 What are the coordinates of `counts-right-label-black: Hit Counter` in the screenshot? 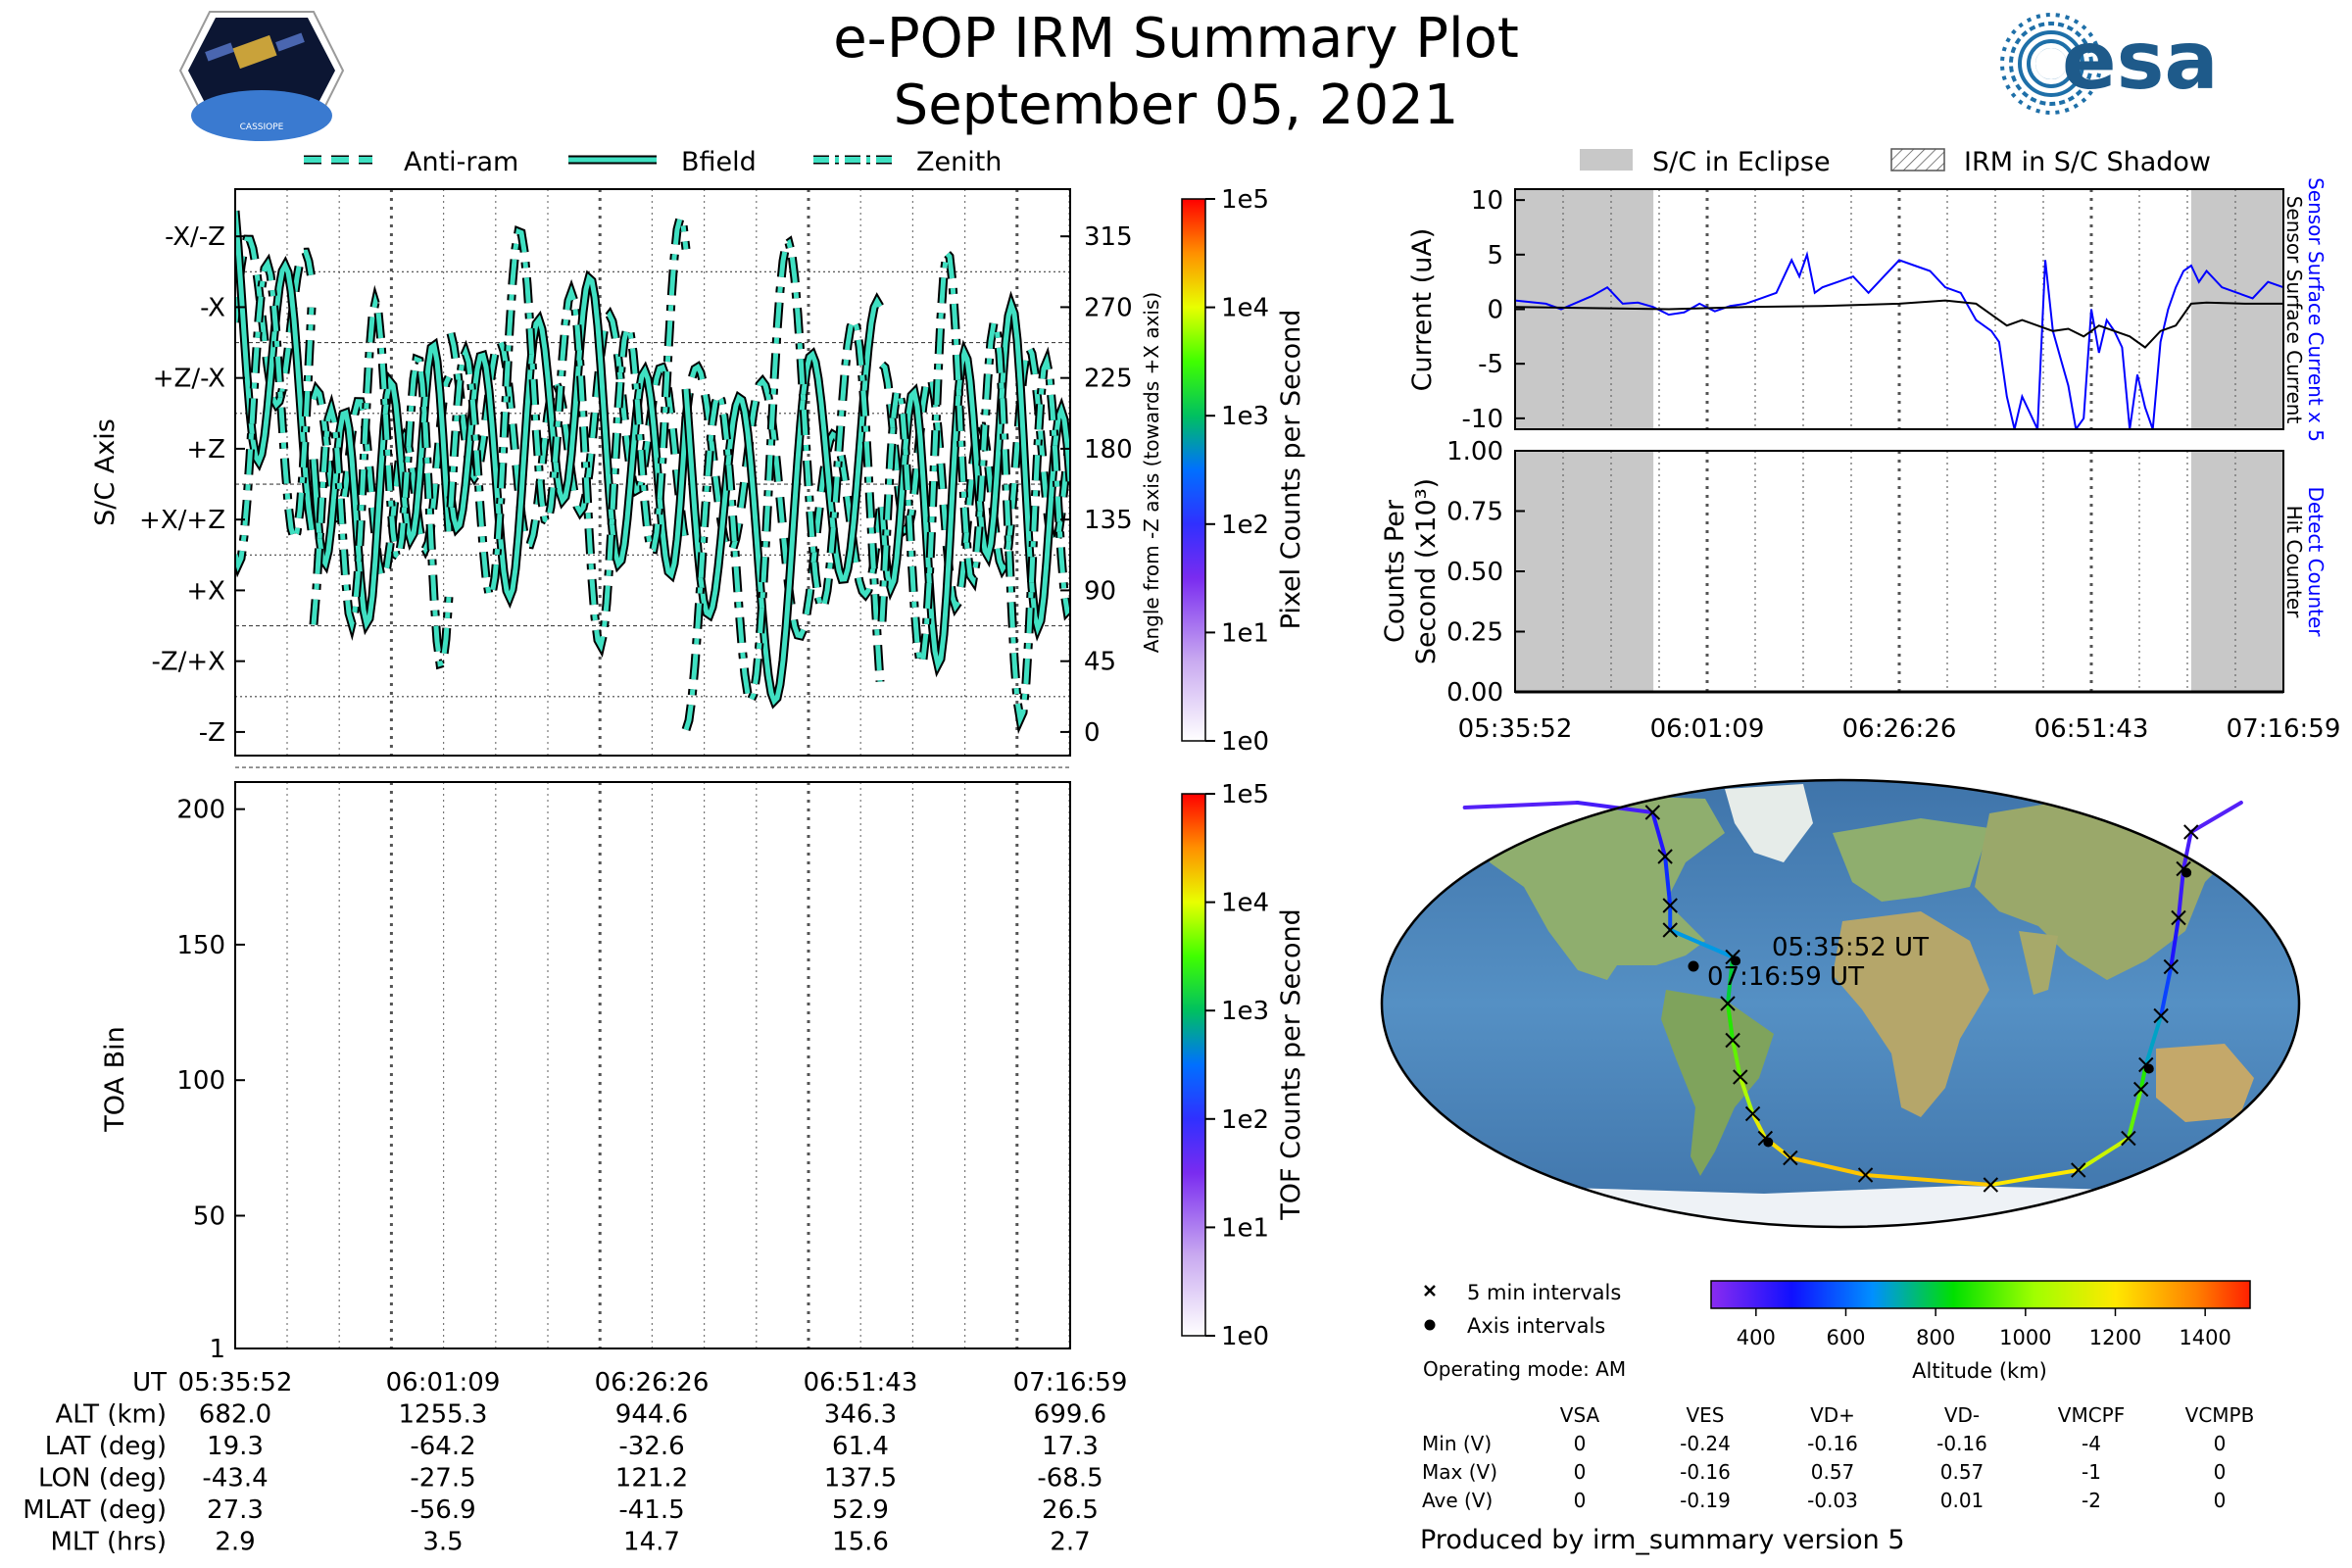 It's located at (2294, 562).